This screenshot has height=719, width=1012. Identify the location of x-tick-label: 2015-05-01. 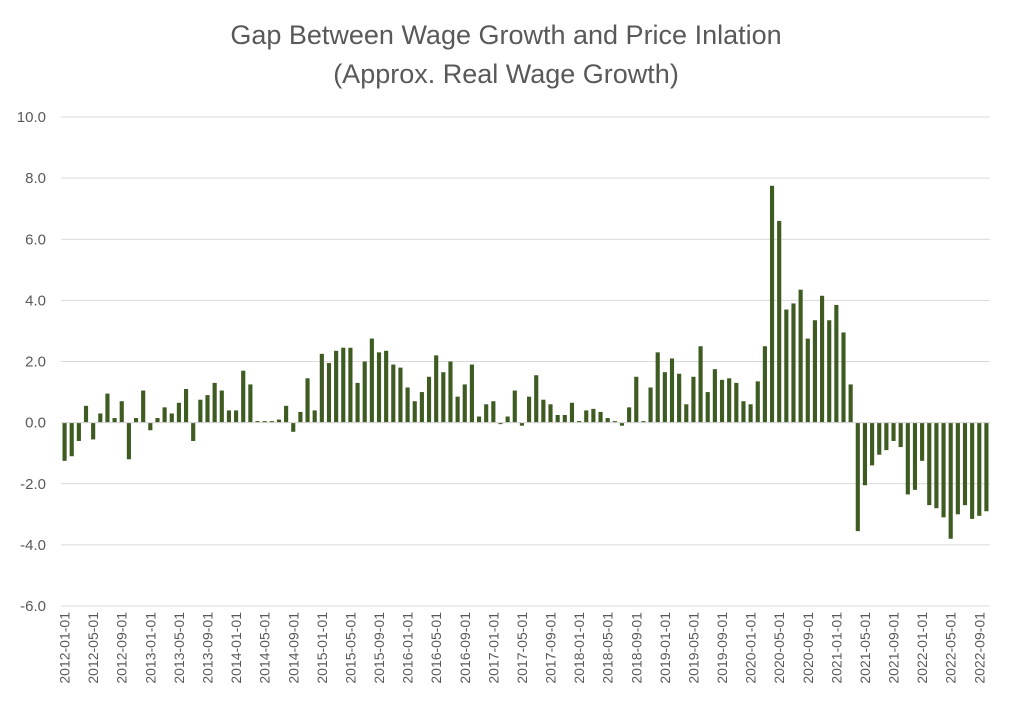
(350, 648).